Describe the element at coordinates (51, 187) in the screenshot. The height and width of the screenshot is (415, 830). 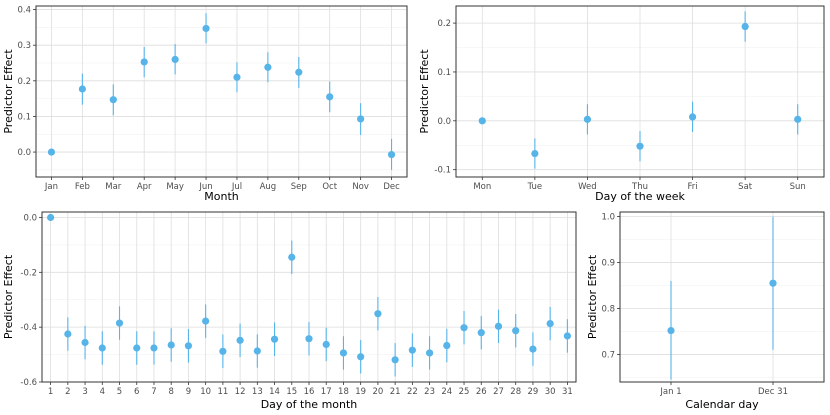
I see `x-tick-label: Jan` at that location.